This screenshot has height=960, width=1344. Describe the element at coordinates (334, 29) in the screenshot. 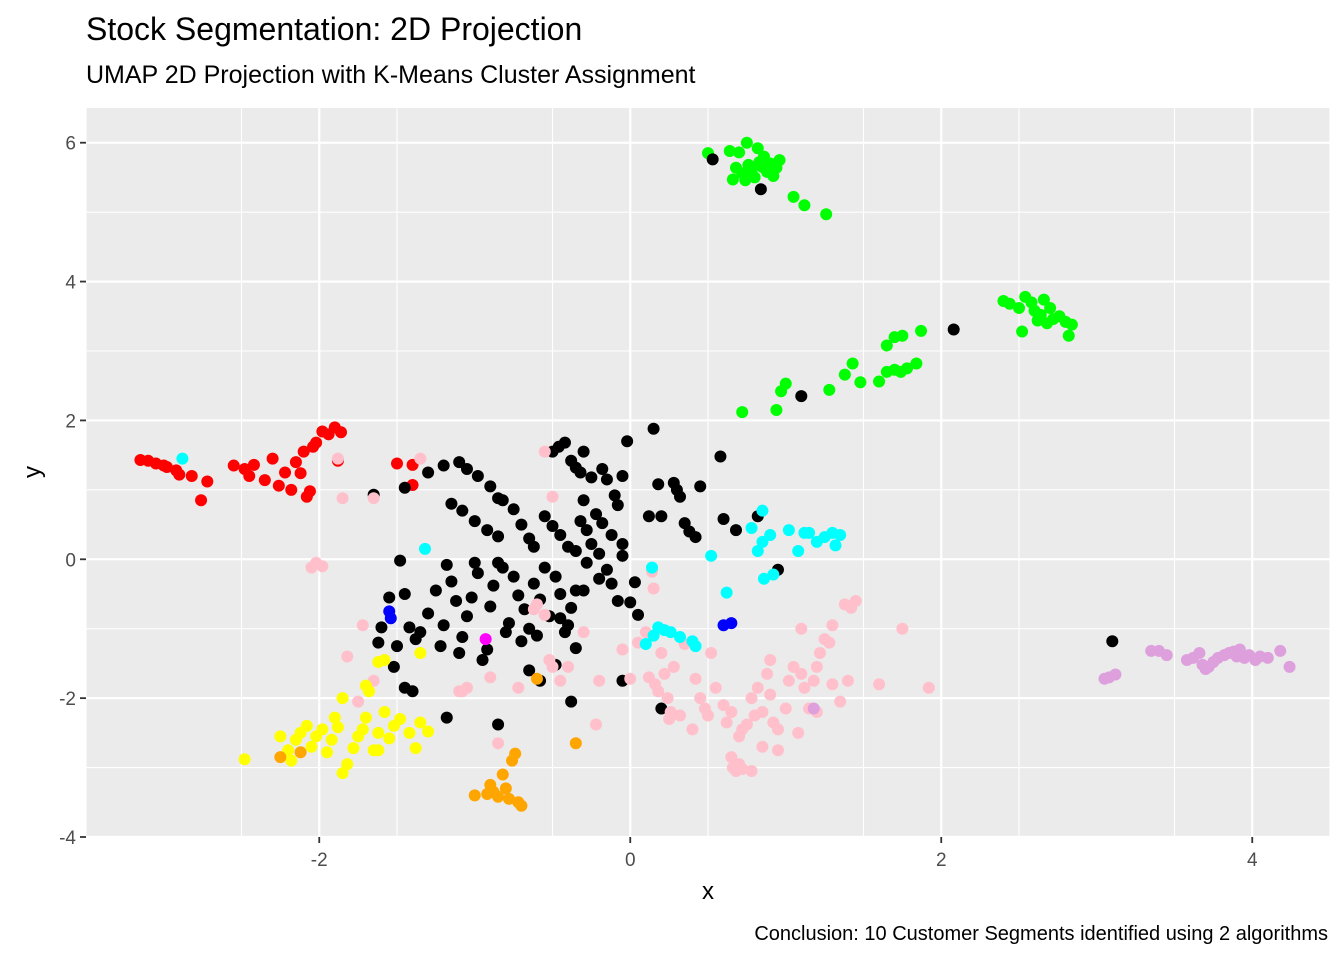

I see `chart-title: Stock Segmentation: 2D Projection` at that location.